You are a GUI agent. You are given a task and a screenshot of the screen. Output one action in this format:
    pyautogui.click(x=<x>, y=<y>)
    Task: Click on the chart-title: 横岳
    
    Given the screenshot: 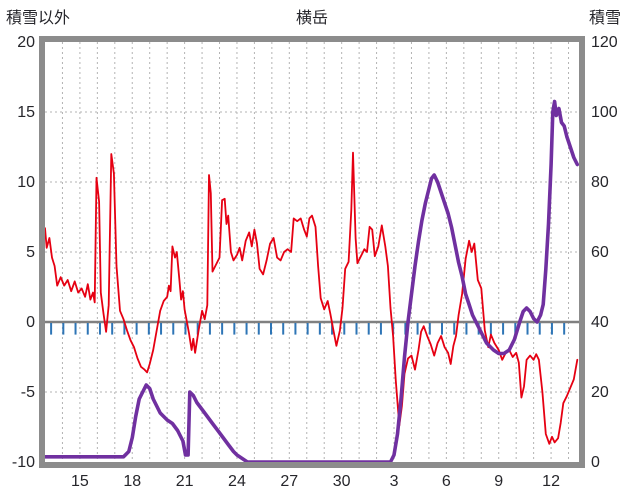 What is the action you would take?
    pyautogui.click(x=312, y=18)
    